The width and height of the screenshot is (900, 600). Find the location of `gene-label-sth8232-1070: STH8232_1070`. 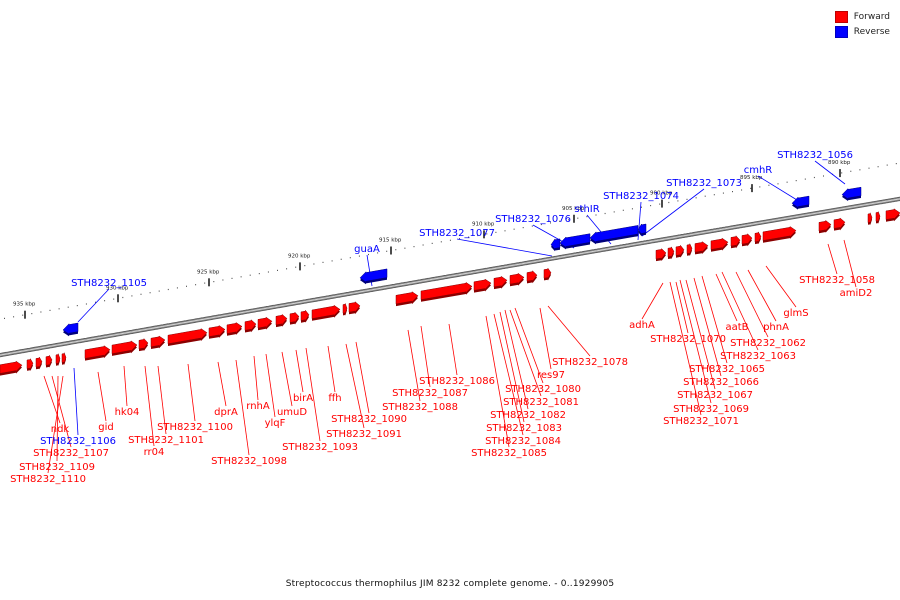

gene-label-sth8232-1070: STH8232_1070 is located at coordinates (688, 339).